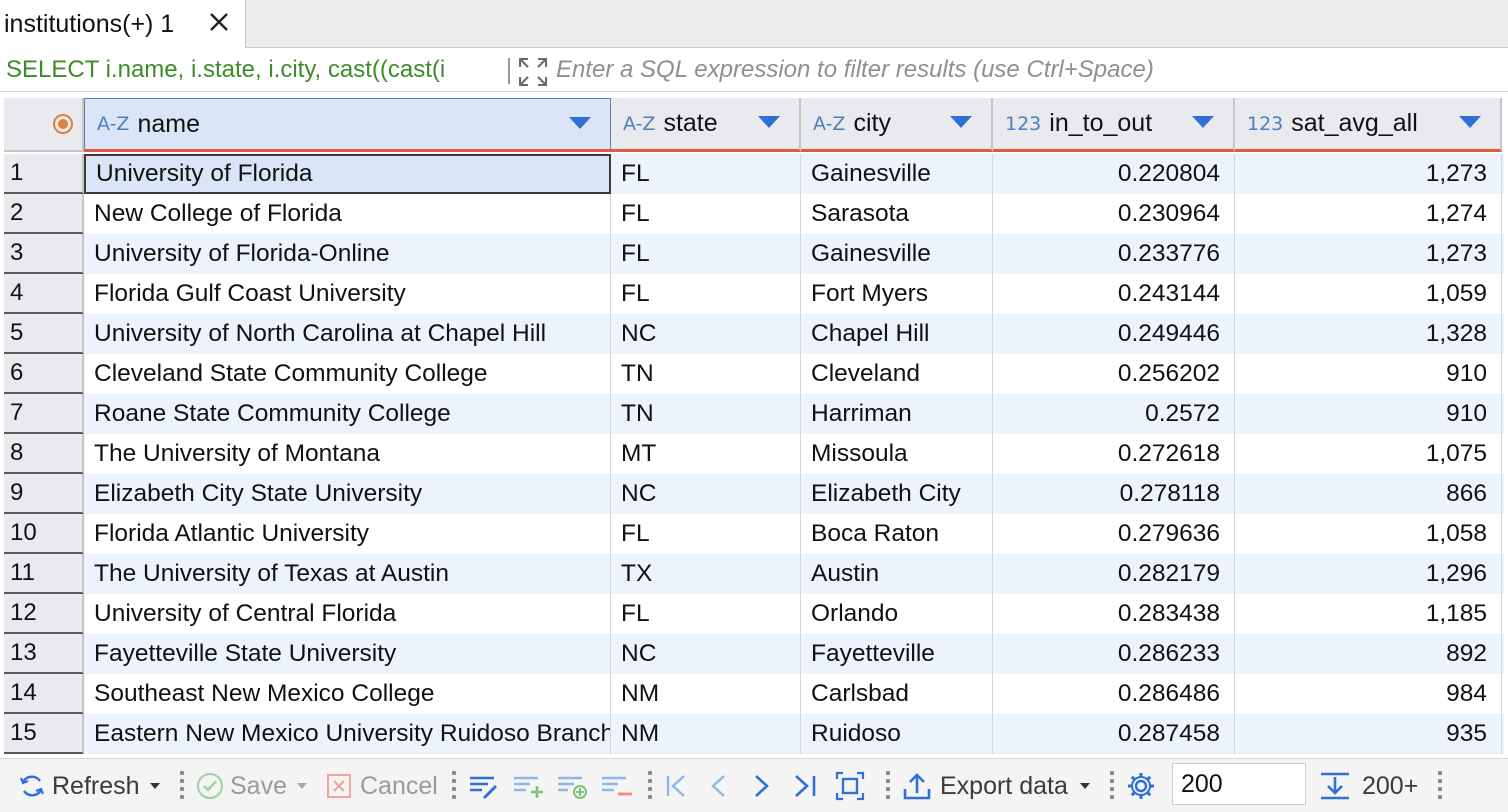 The height and width of the screenshot is (812, 1508). What do you see at coordinates (897, 654) in the screenshot?
I see `cell-city: Fayetteville` at bounding box center [897, 654].